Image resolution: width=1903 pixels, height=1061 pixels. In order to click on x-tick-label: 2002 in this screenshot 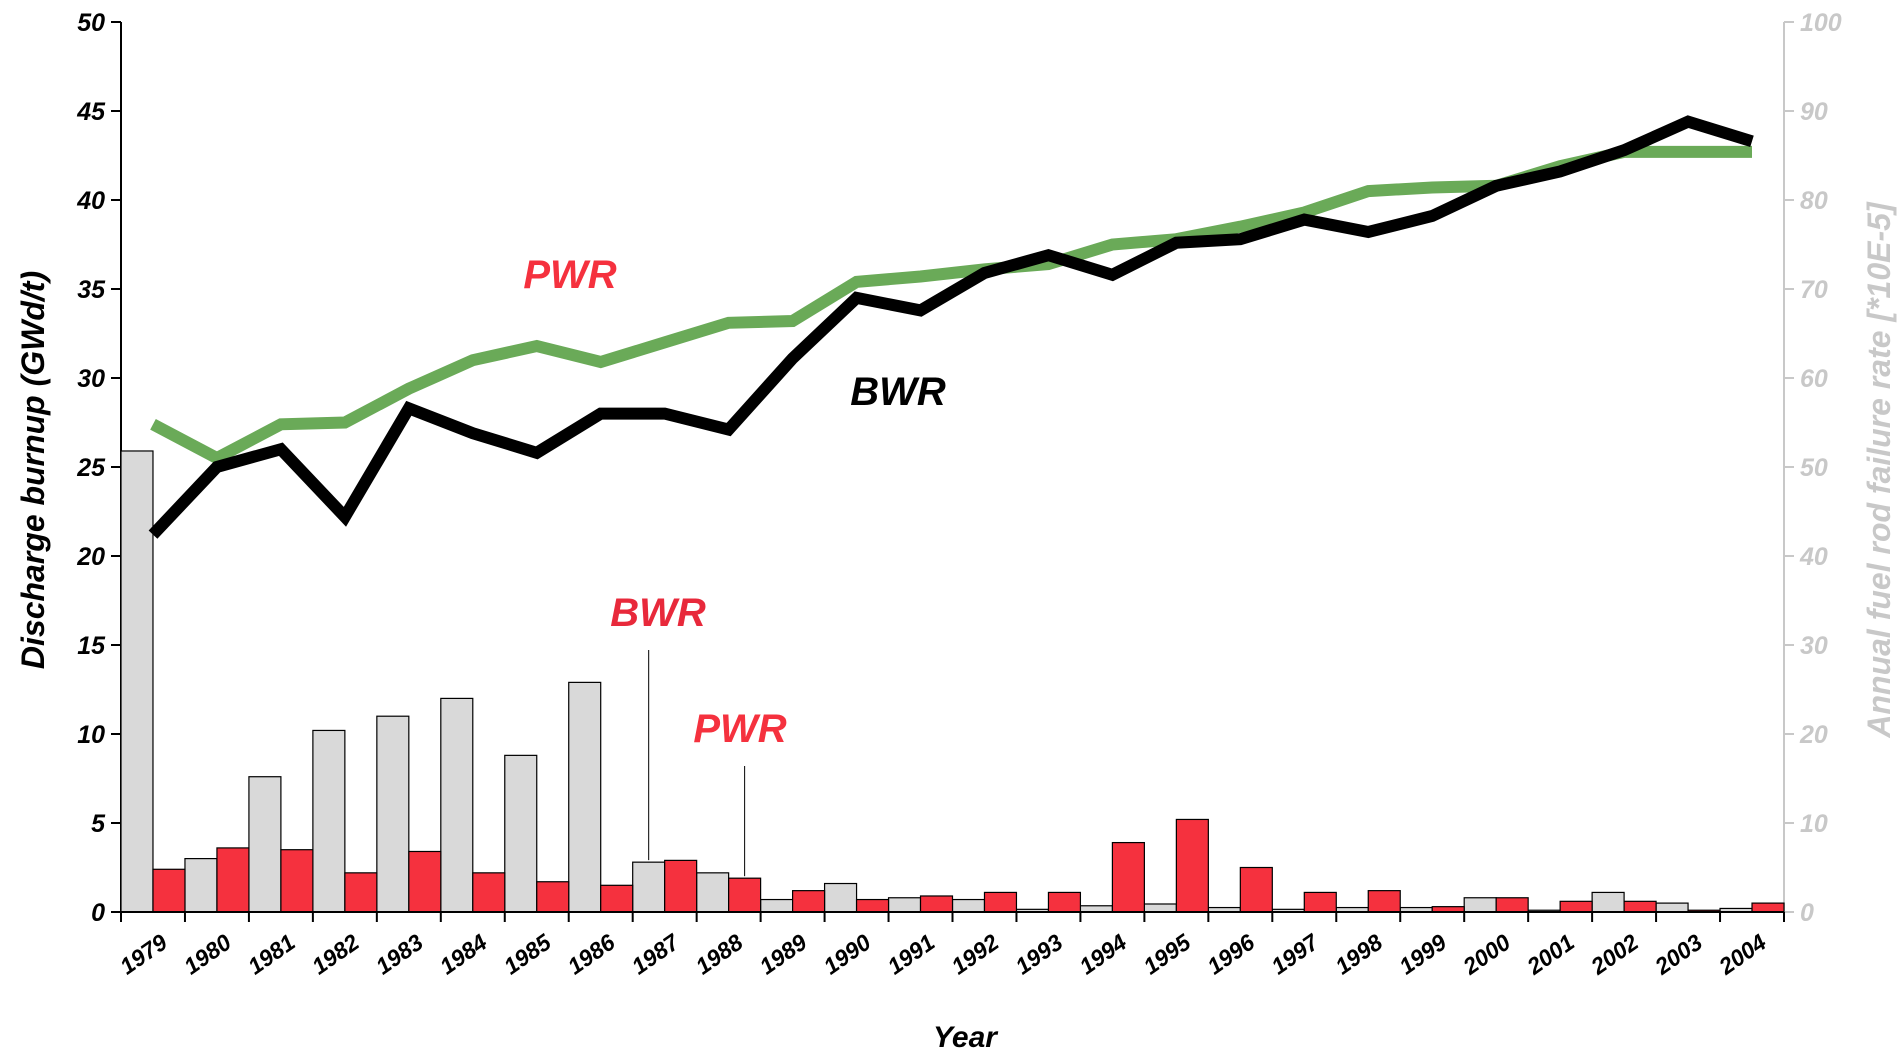, I will do `click(1614, 954)`.